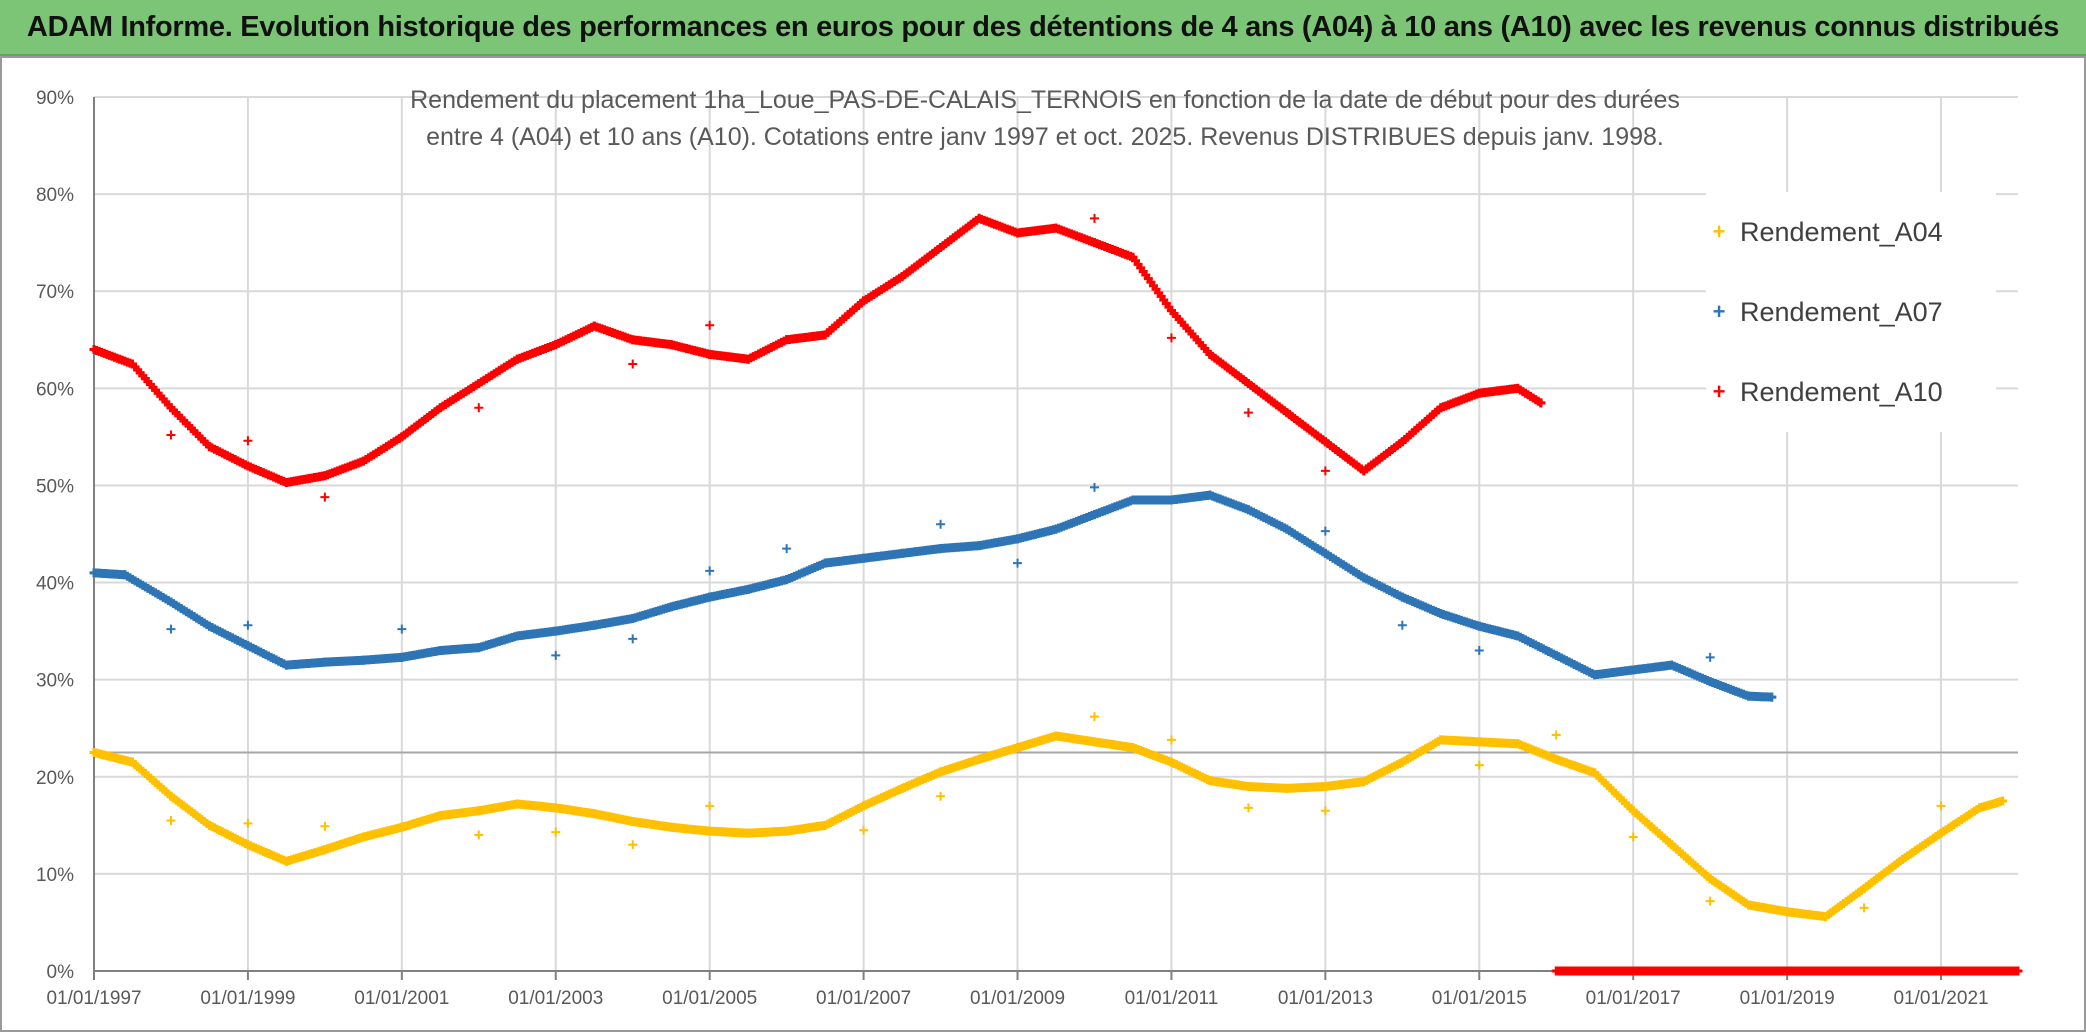  I want to click on x-tick-label: 01/01/2015, so click(1479, 998).